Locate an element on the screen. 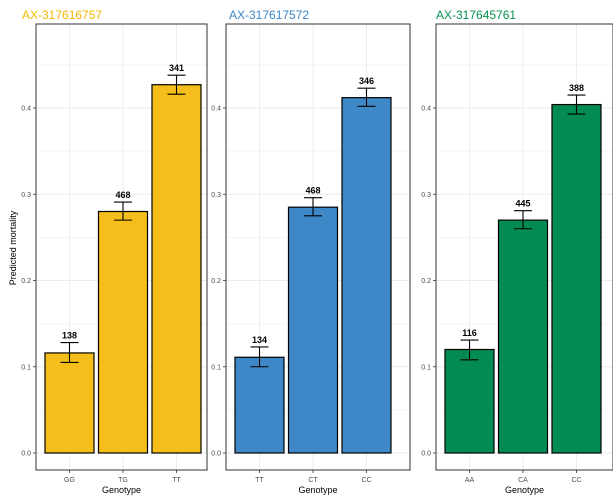 The height and width of the screenshot is (495, 613). count-label: 388 is located at coordinates (576, 88).